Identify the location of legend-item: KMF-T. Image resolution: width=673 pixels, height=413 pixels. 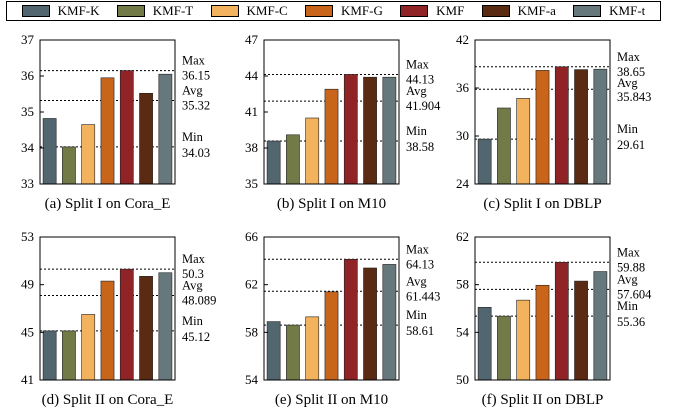
(155, 11).